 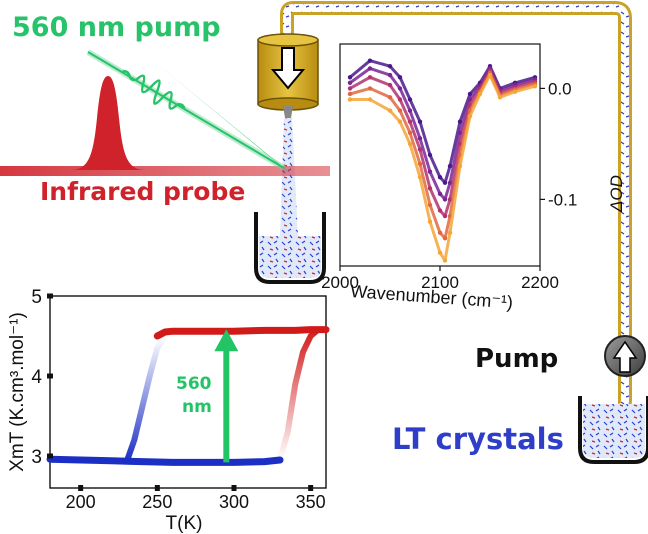 I want to click on up-arrow-icon, so click(x=625, y=356).